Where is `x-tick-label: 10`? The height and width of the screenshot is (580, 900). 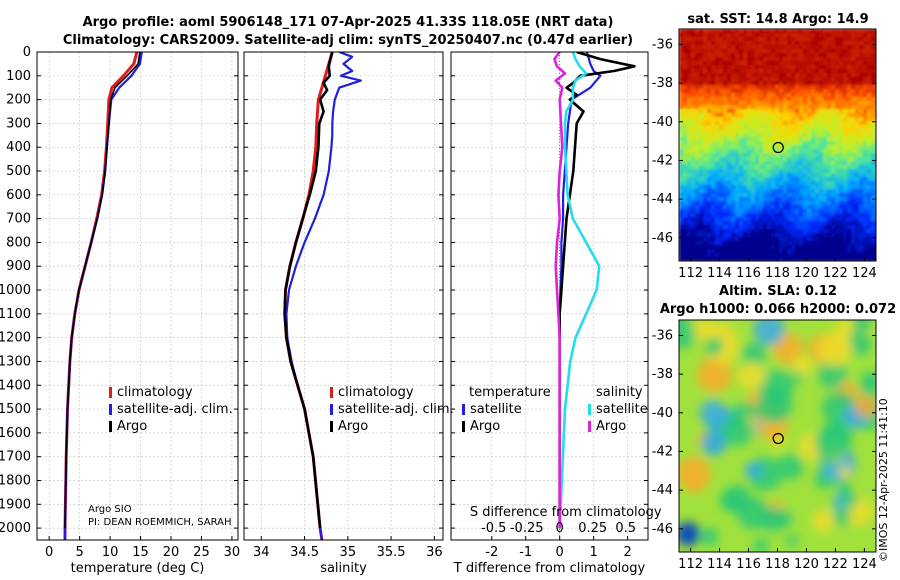 x-tick-label: 10 is located at coordinates (110, 552).